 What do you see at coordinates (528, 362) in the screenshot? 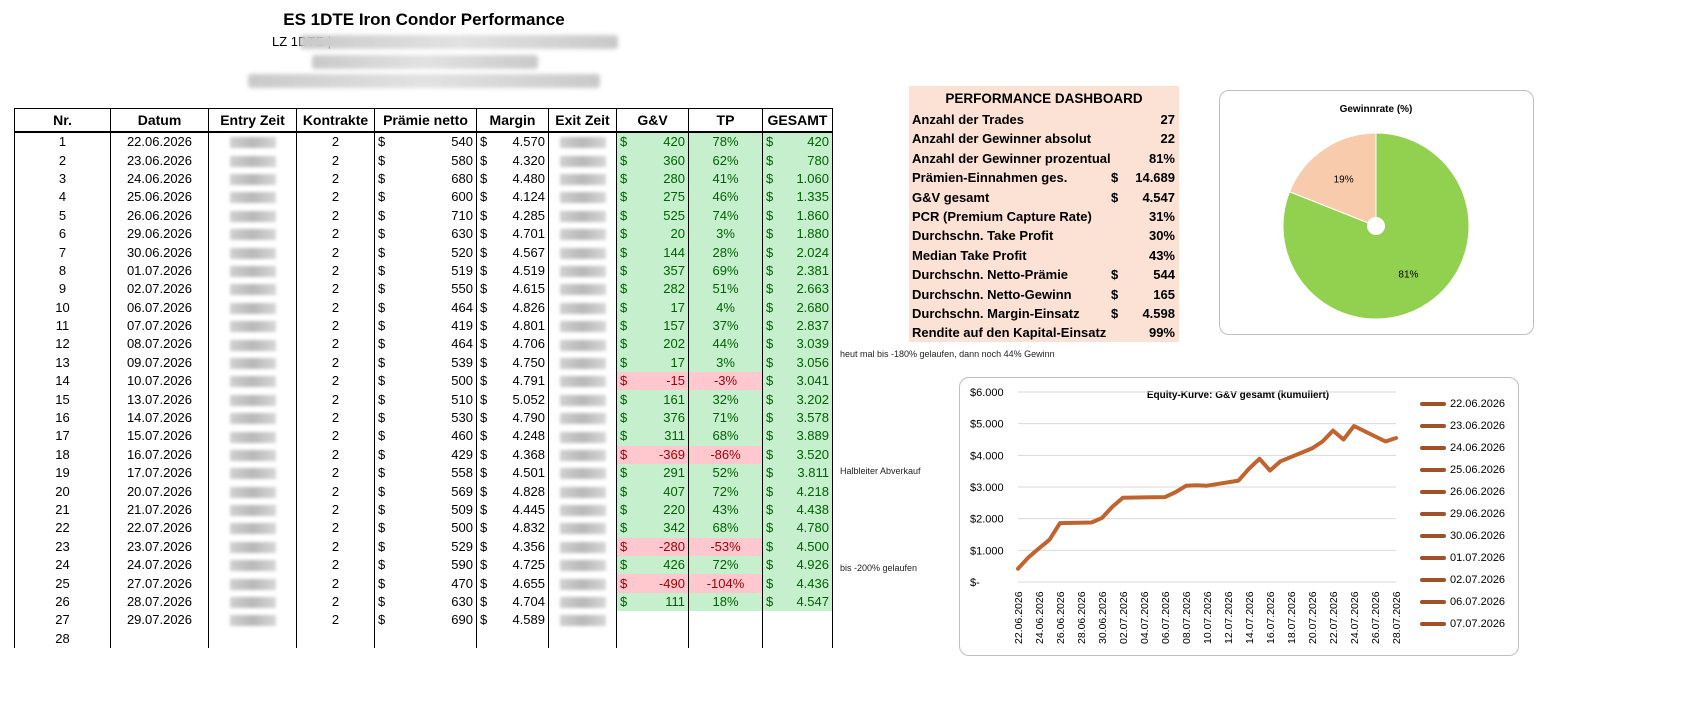
I see `cell-margin-value: 4.750` at bounding box center [528, 362].